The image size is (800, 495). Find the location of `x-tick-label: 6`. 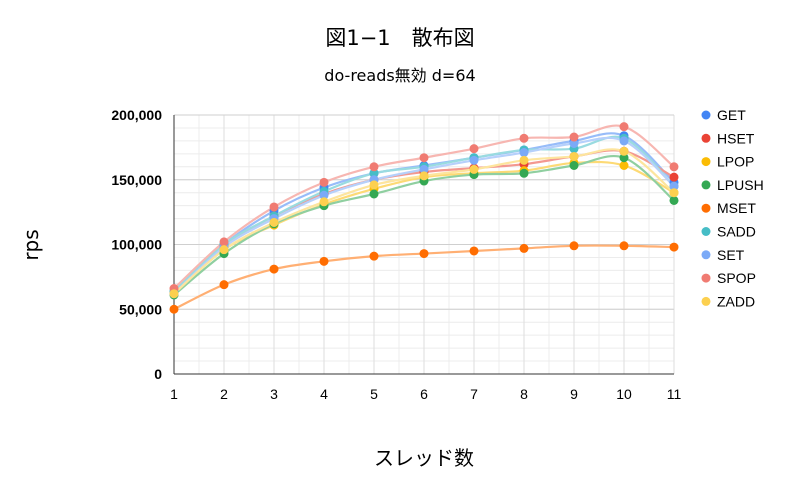

x-tick-label: 6 is located at coordinates (424, 394).